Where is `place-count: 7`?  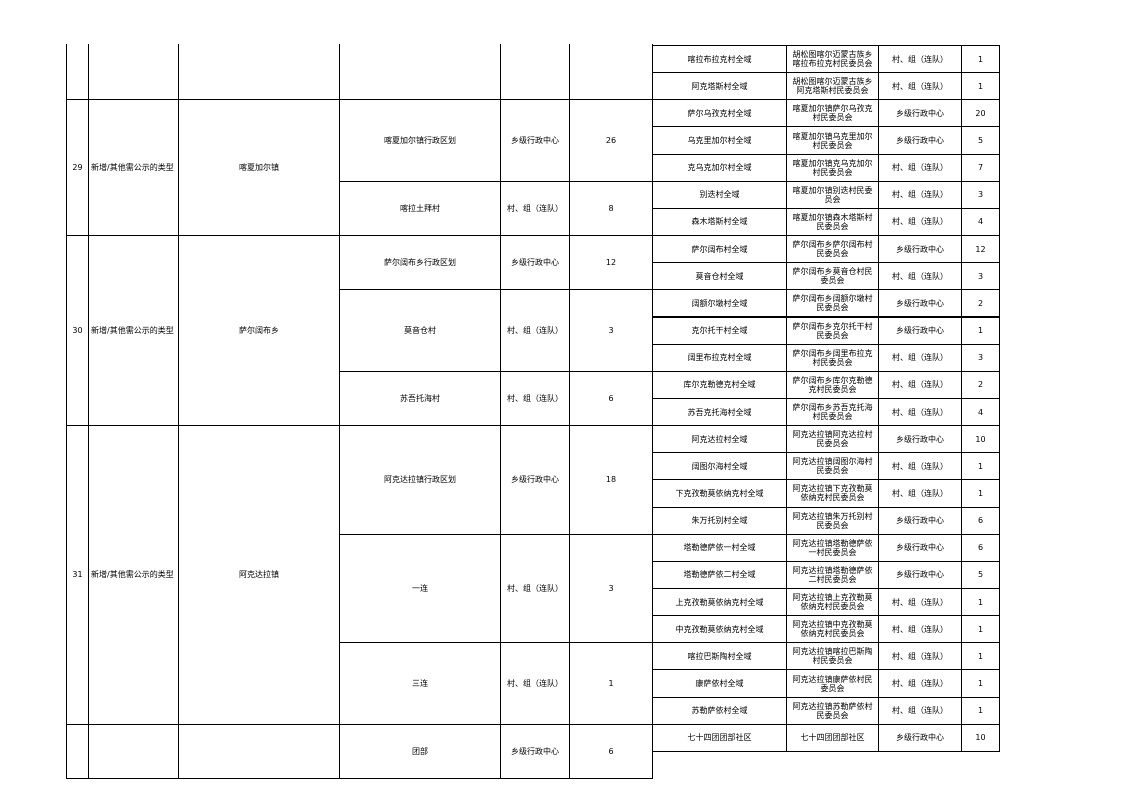
place-count: 7 is located at coordinates (980, 167).